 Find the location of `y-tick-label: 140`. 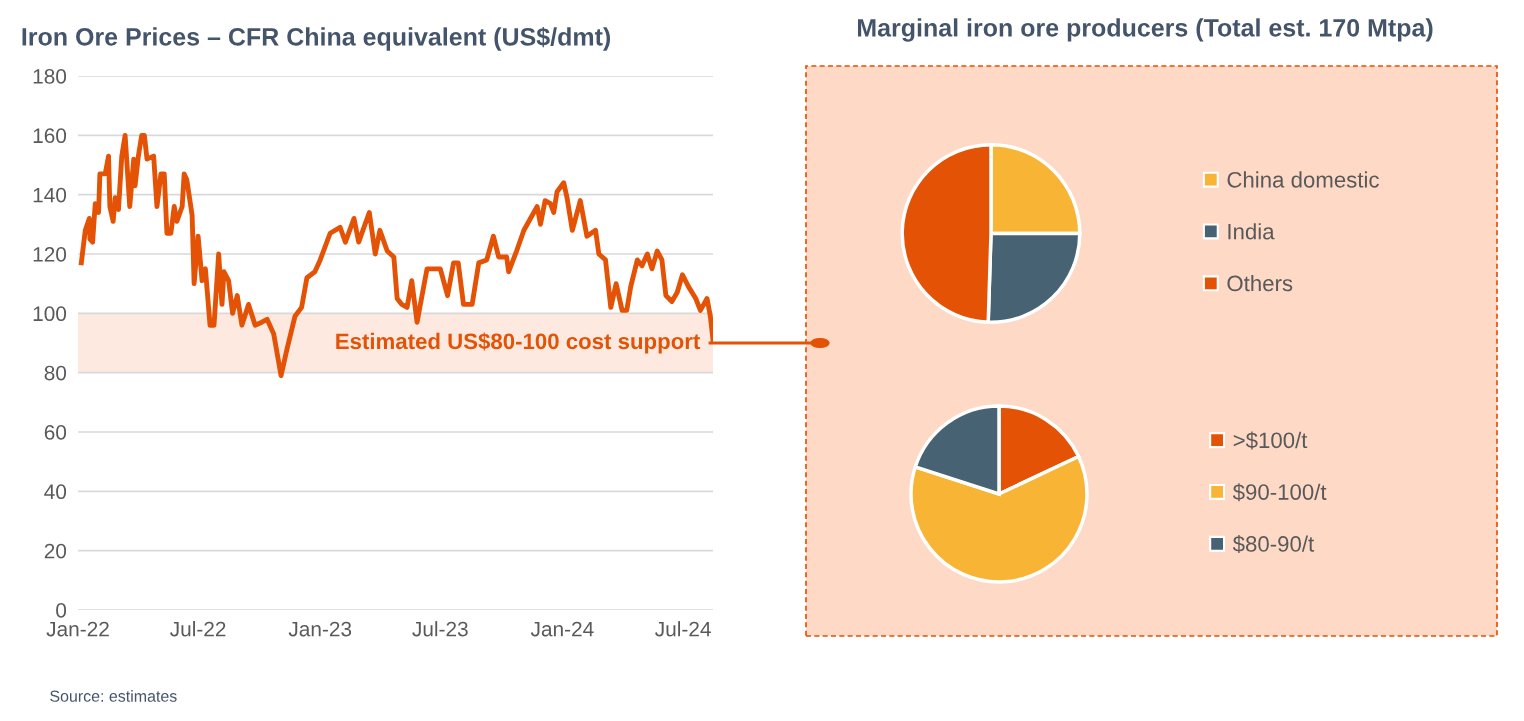

y-tick-label: 140 is located at coordinates (50, 195).